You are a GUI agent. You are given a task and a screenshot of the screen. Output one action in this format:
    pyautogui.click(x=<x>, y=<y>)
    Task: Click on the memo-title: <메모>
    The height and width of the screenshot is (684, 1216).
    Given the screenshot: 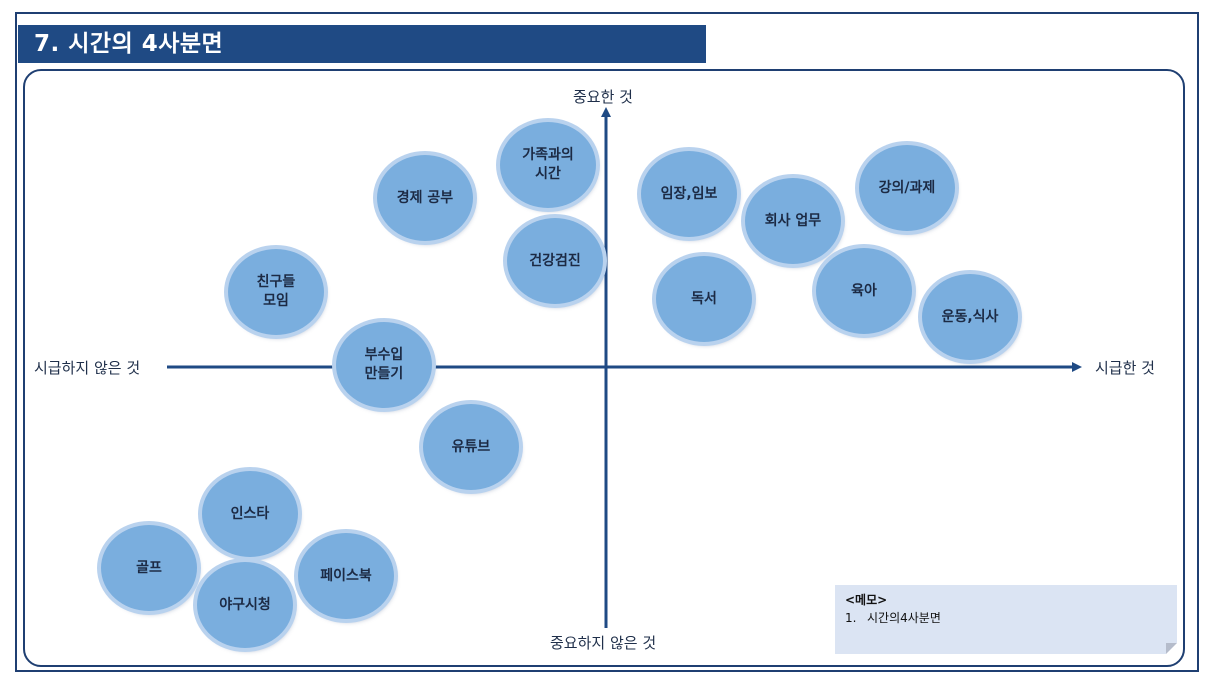 What is the action you would take?
    pyautogui.click(x=866, y=600)
    